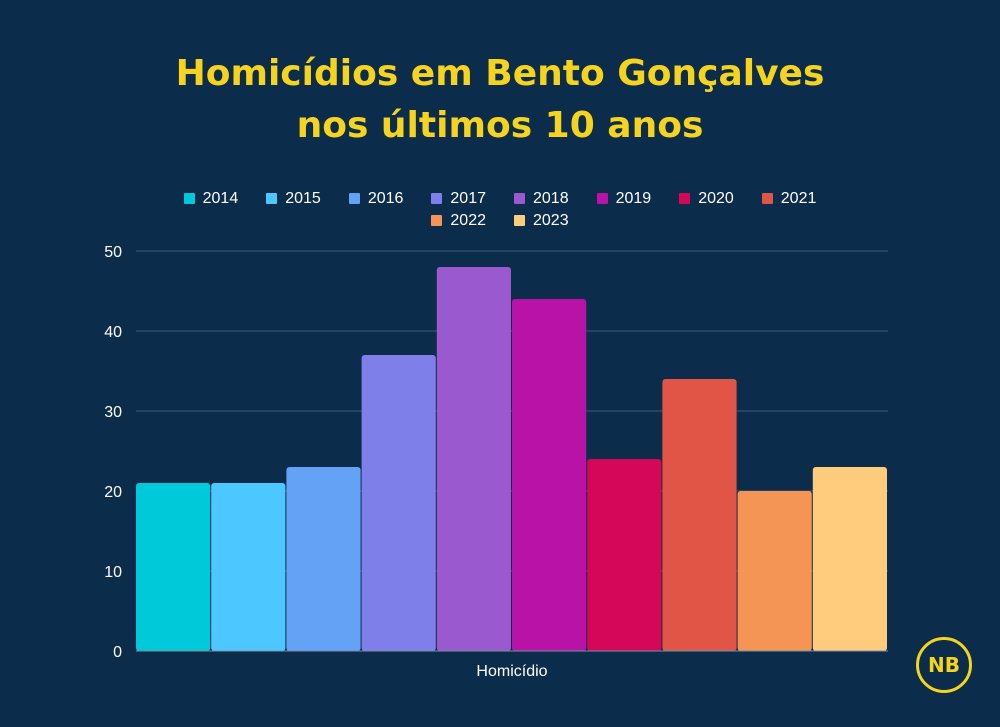  Describe the element at coordinates (173, 567) in the screenshot. I see `bar-2014` at that location.